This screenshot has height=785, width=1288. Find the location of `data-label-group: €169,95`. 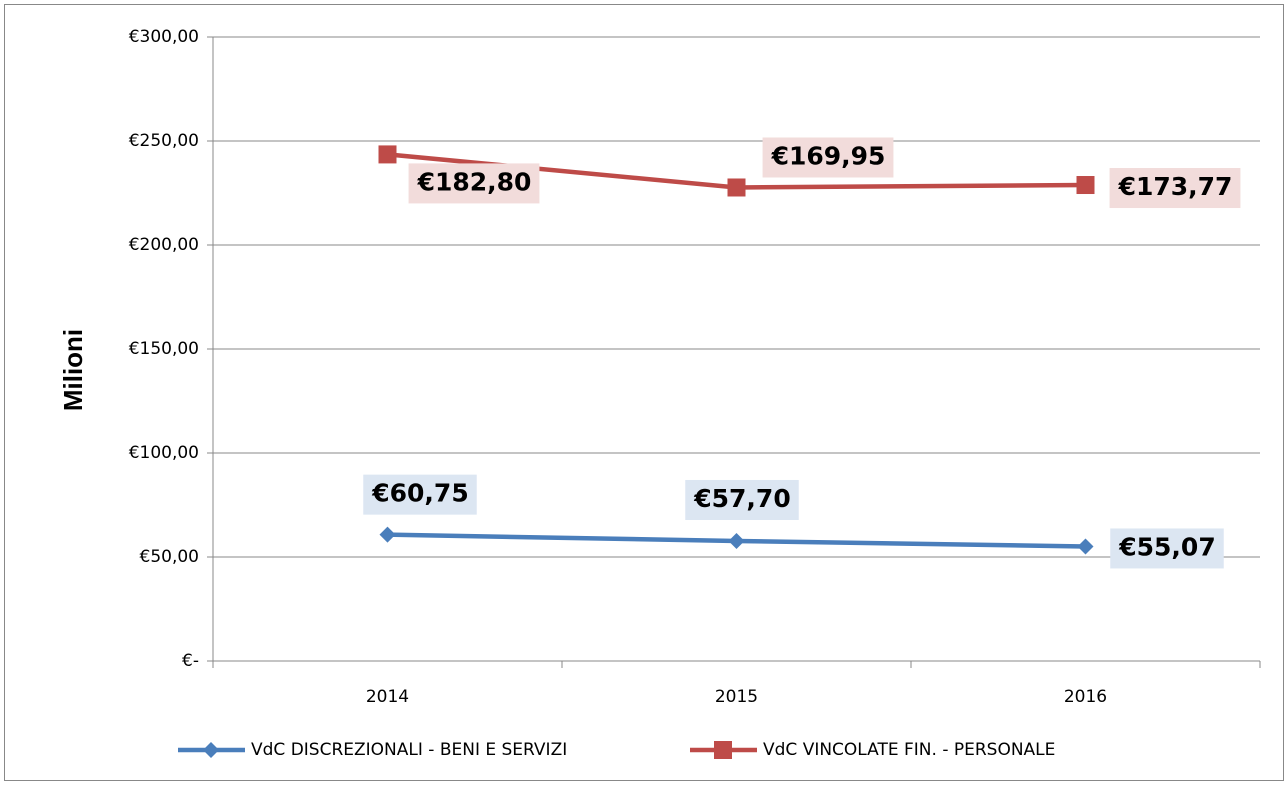

data-label-group: €169,95 is located at coordinates (828, 157).